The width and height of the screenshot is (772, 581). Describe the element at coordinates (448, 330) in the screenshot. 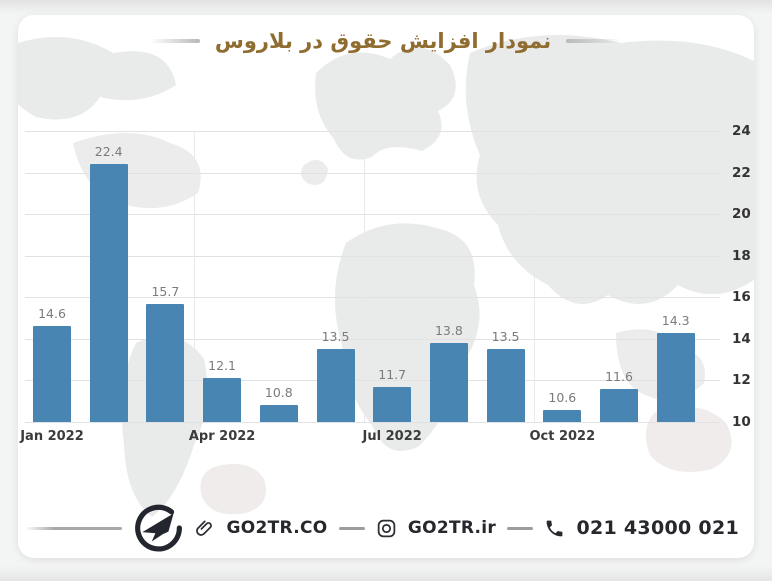

I see `bar-value-label: 13.8` at that location.